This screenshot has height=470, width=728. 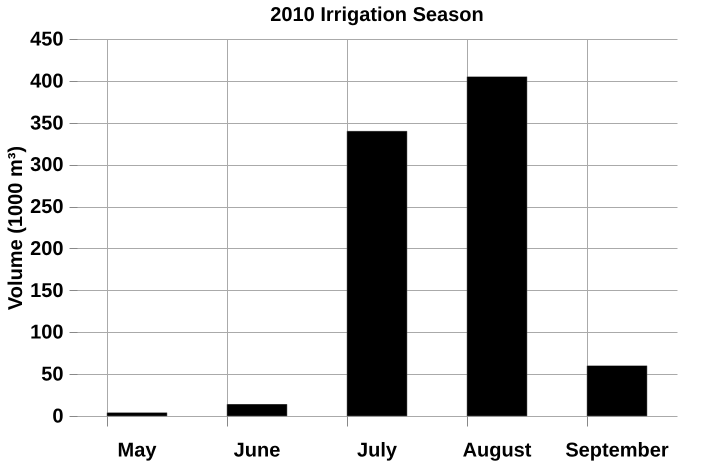 What do you see at coordinates (52, 375) in the screenshot?
I see `y-tick-label: 50` at bounding box center [52, 375].